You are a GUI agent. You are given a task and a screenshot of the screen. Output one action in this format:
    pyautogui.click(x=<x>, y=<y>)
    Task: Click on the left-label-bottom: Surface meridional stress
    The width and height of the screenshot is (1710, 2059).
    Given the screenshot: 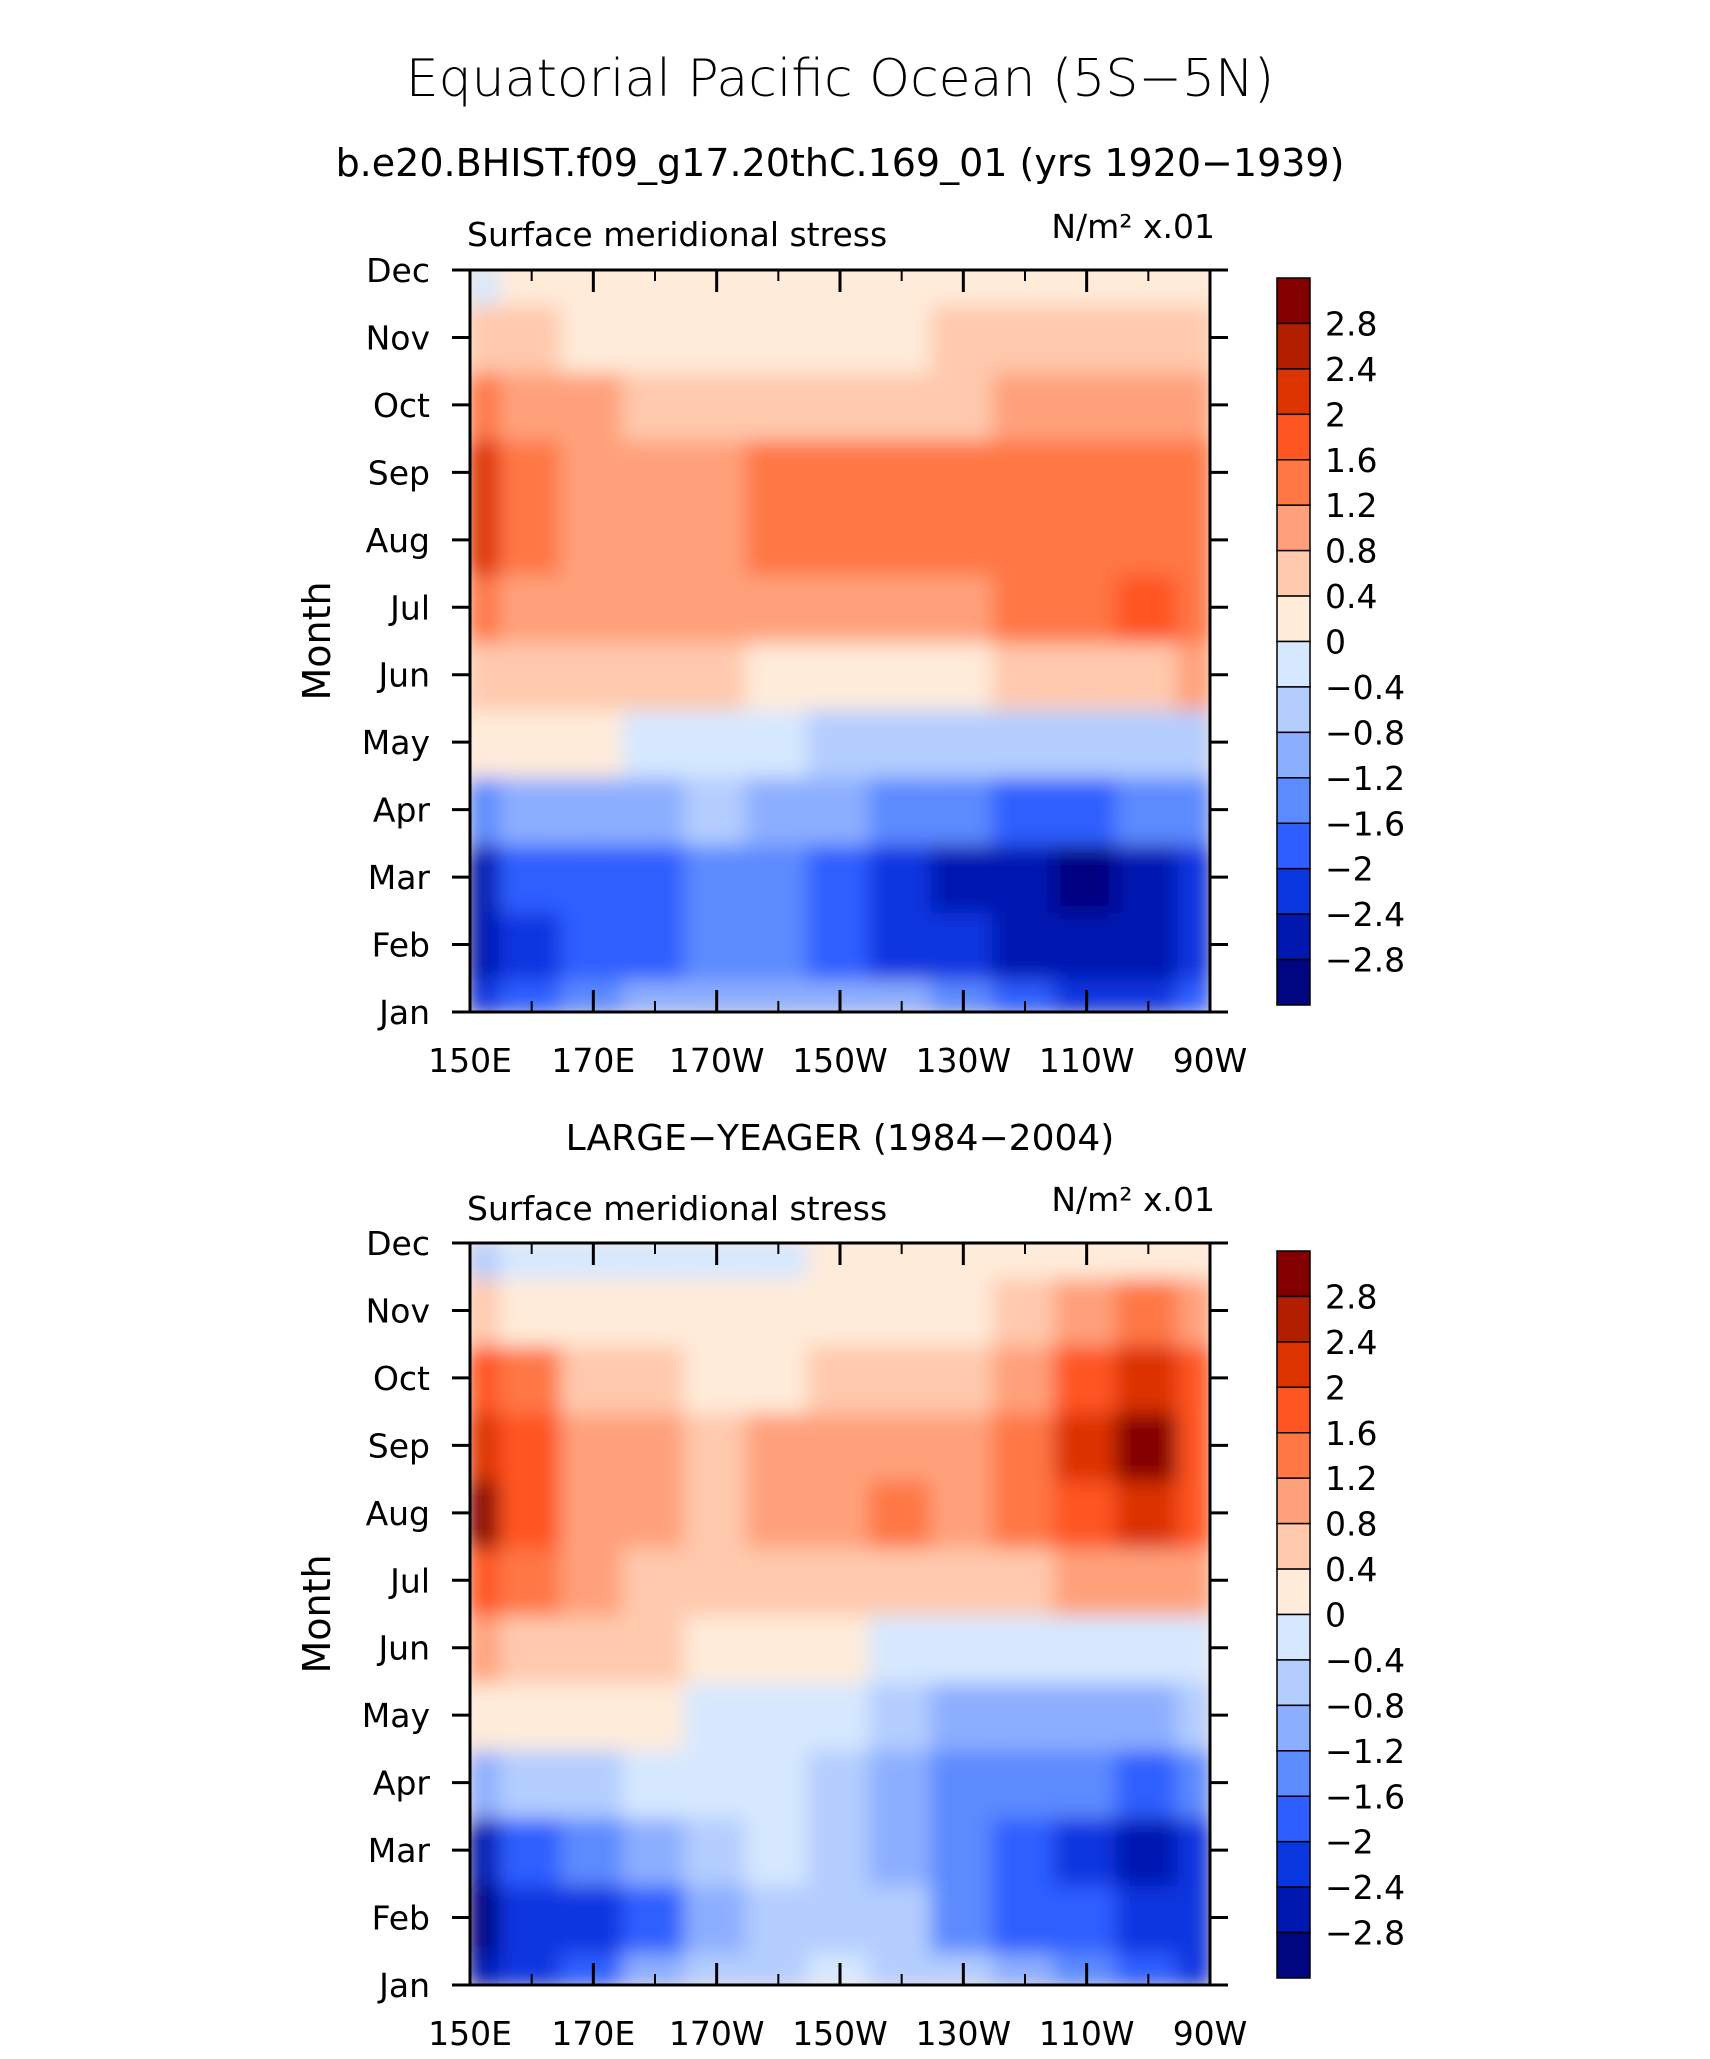 What is the action you would take?
    pyautogui.click(x=677, y=1208)
    